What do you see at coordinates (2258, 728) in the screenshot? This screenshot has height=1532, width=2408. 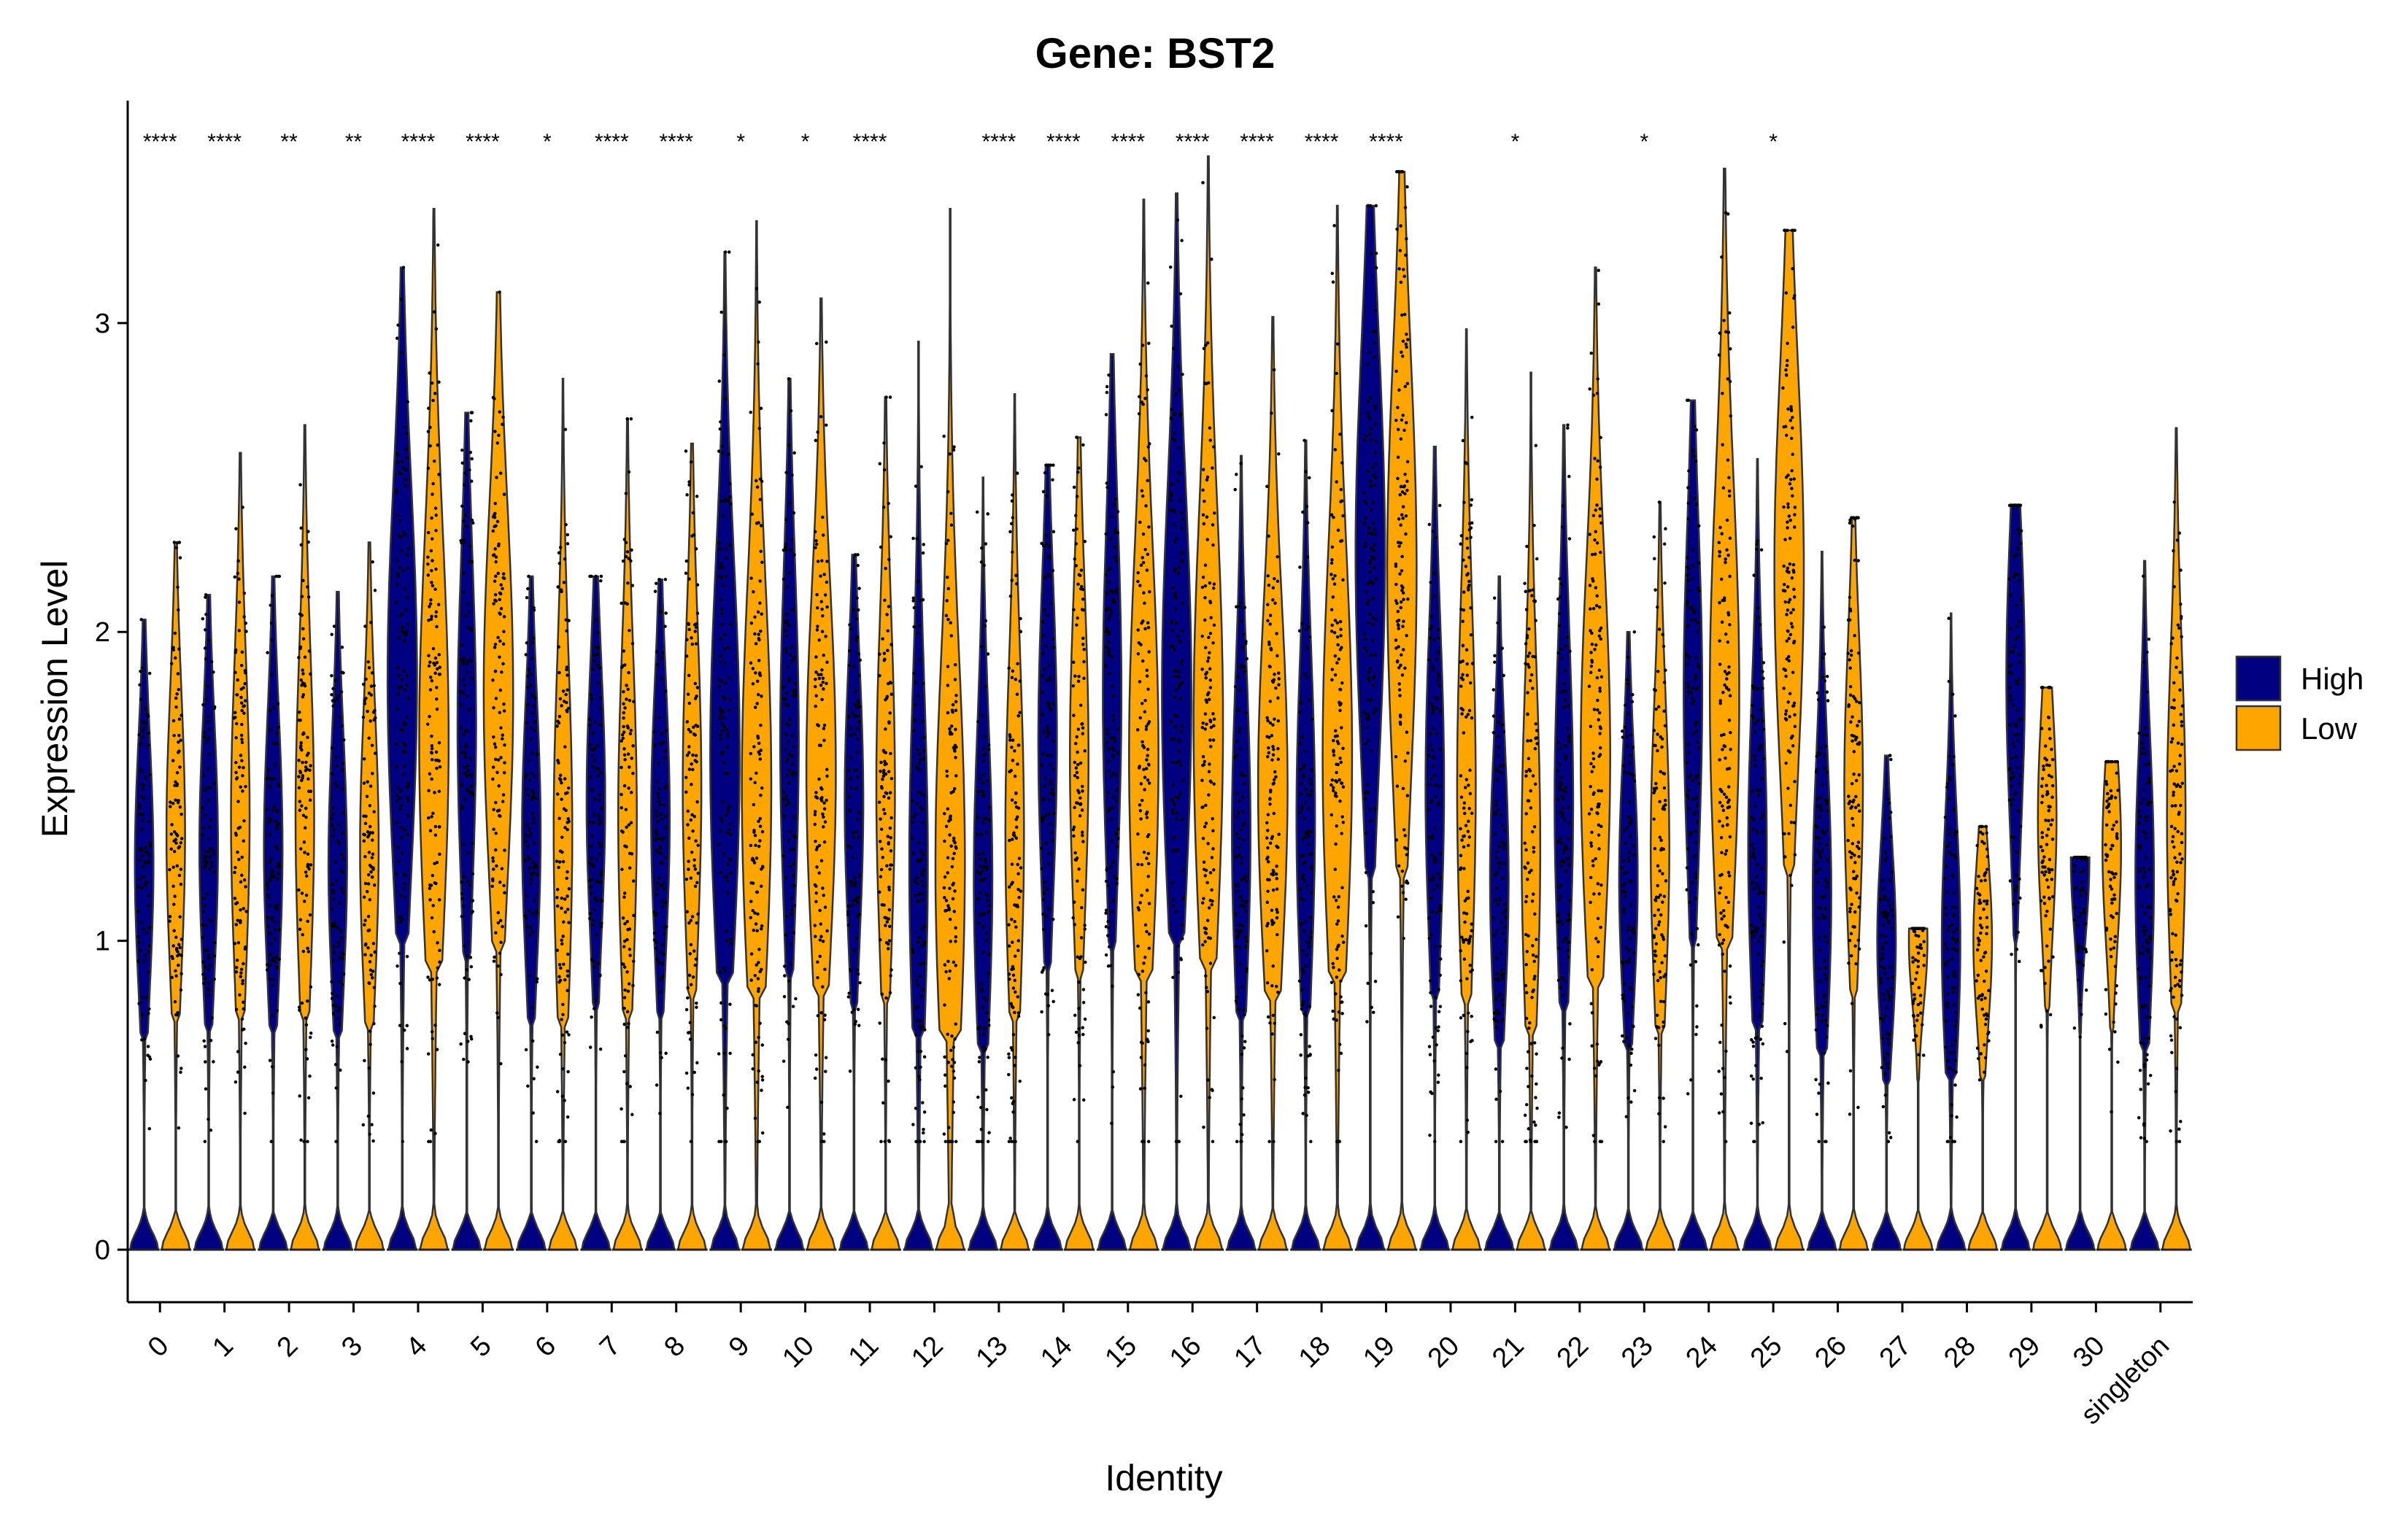 I see `legend-swatch-low` at bounding box center [2258, 728].